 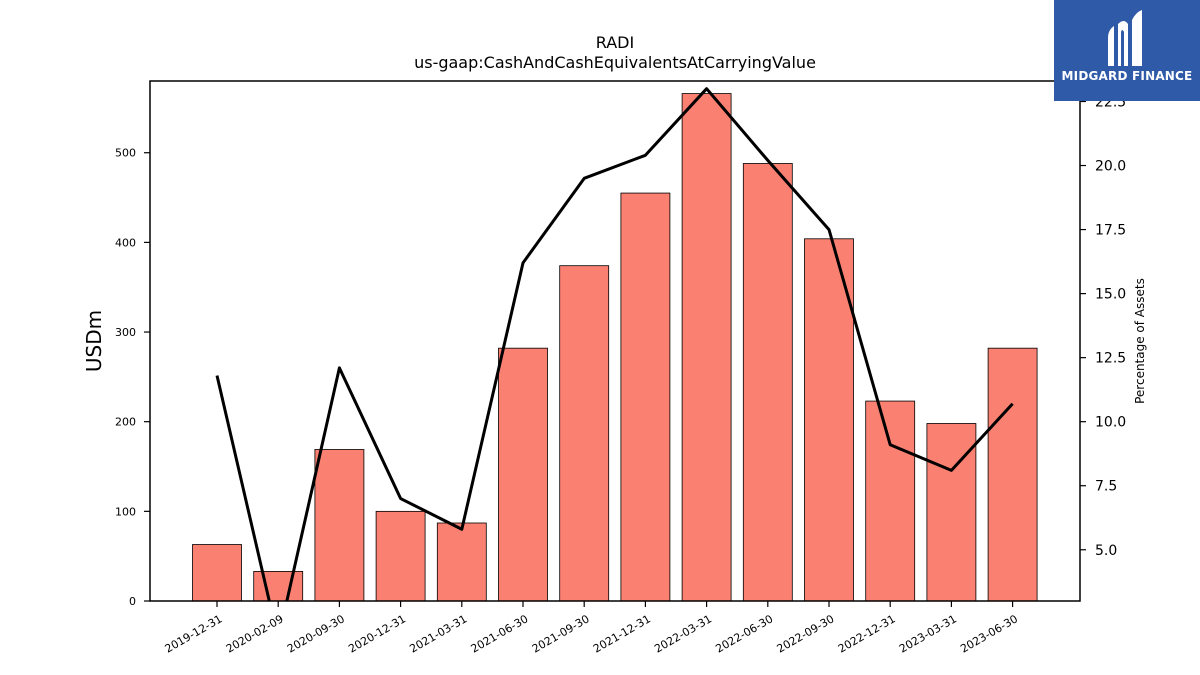 I want to click on x-tick-label: 2022-09-30, so click(x=806, y=633).